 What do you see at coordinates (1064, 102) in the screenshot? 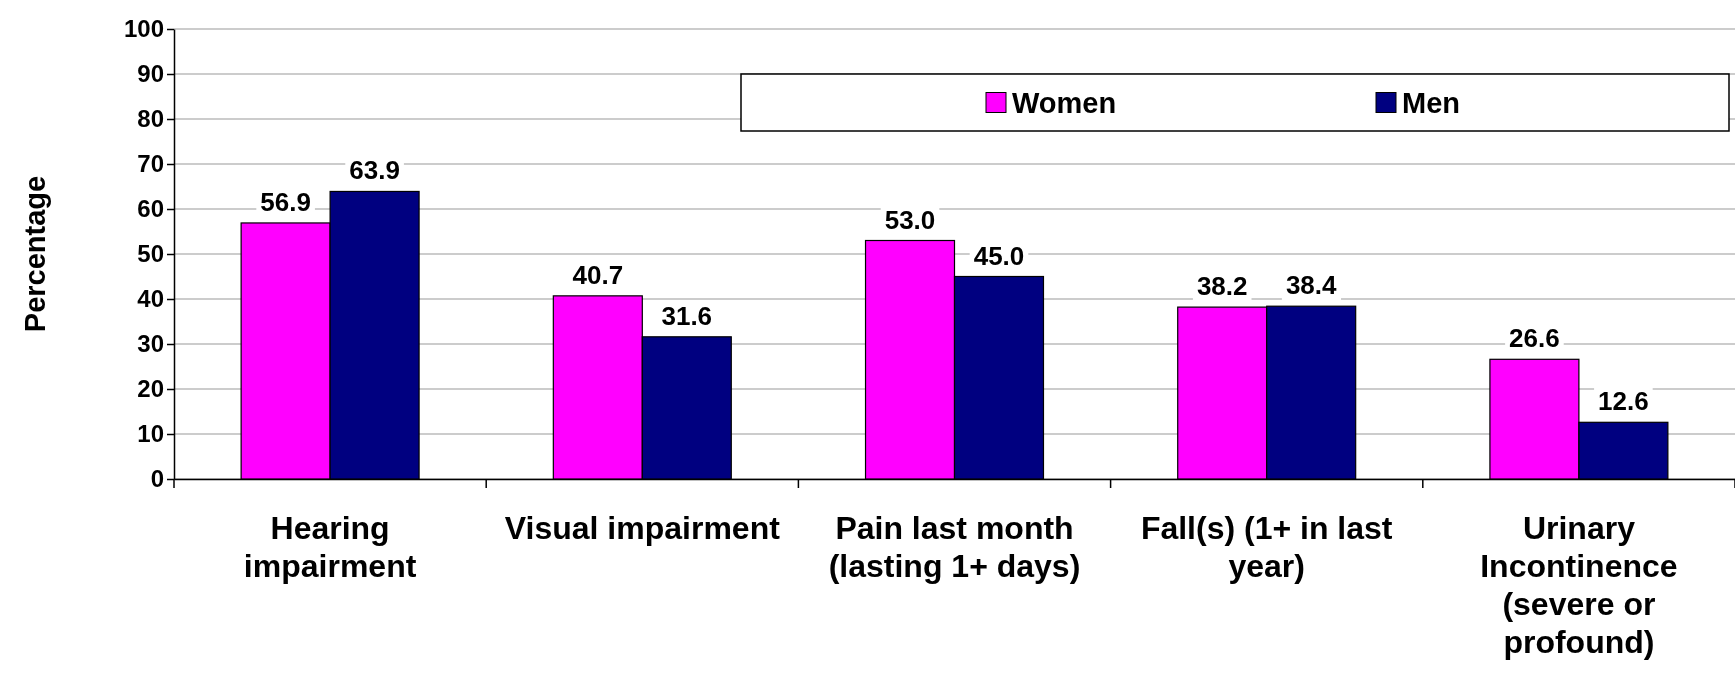
I see `legend-label: Women` at bounding box center [1064, 102].